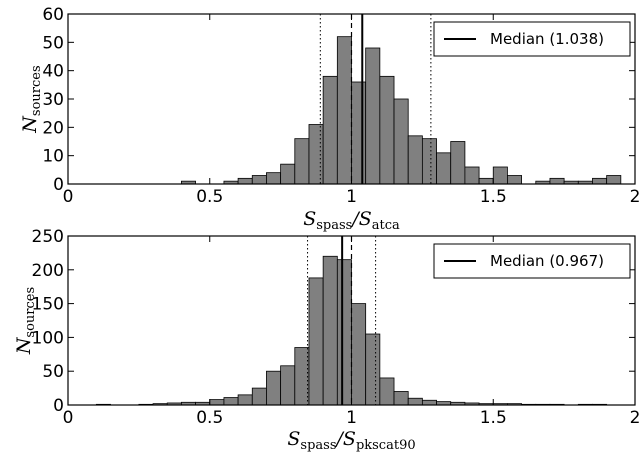 The width and height of the screenshot is (639, 456). What do you see at coordinates (53, 100) in the screenshot?
I see `y-tick-label: 30` at bounding box center [53, 100].